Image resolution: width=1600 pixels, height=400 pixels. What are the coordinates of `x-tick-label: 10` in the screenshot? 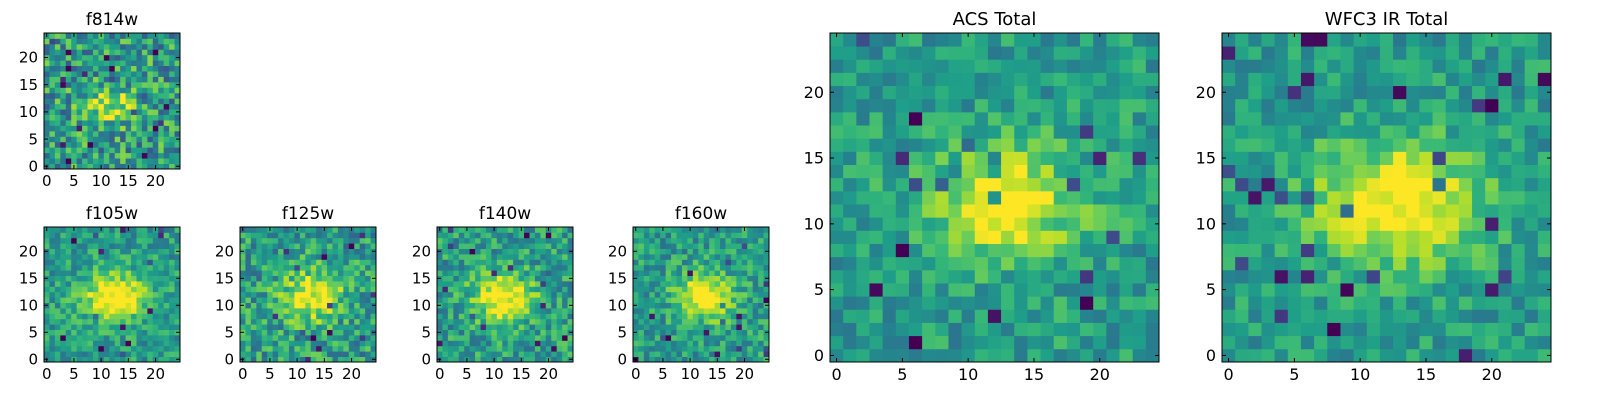 It's located at (101, 181).